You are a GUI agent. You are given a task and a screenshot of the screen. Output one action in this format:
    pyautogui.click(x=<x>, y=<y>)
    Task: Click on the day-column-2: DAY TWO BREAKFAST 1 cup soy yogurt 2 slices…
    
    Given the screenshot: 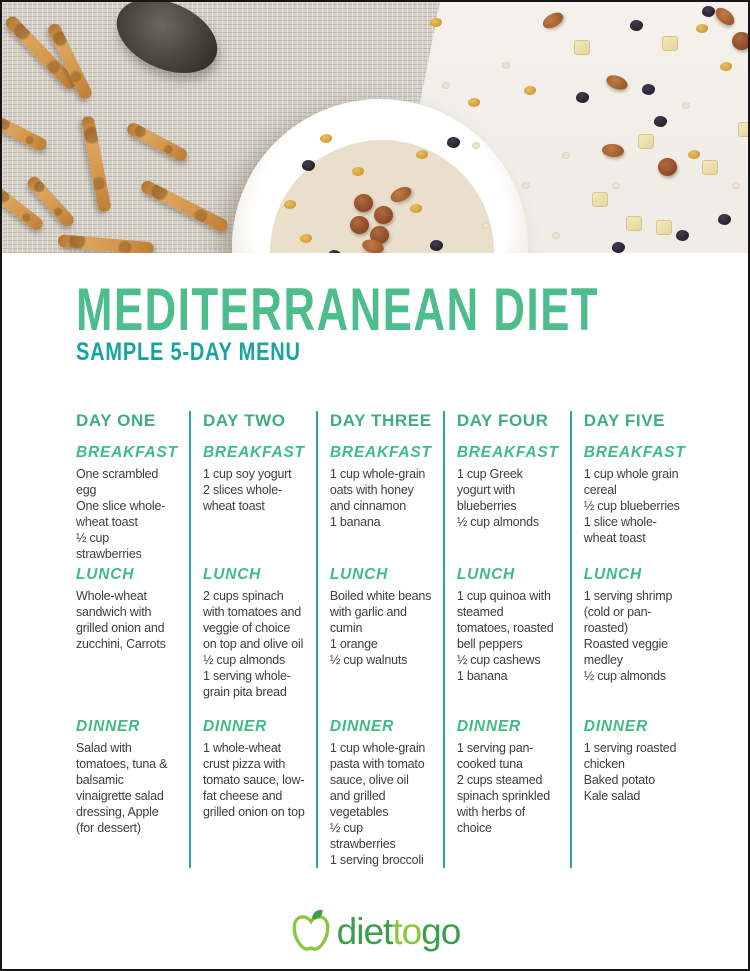 What is the action you would take?
    pyautogui.click(x=252, y=639)
    